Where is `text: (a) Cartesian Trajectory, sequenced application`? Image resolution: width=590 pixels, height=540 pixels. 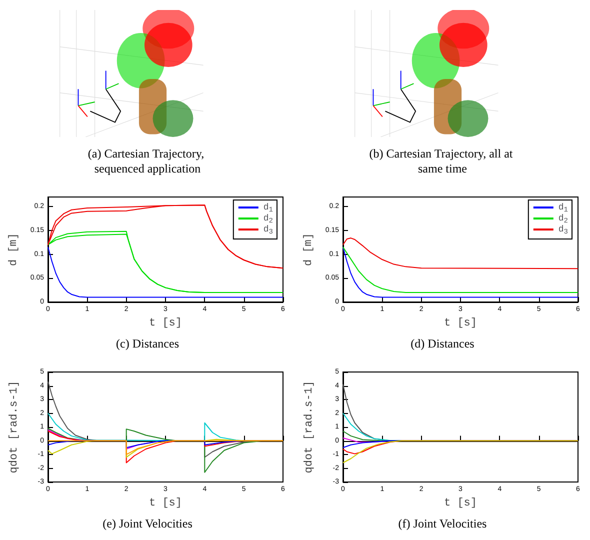
text: (a) Cartesian Trajectory, sequenced application is located at coordinates (148, 161).